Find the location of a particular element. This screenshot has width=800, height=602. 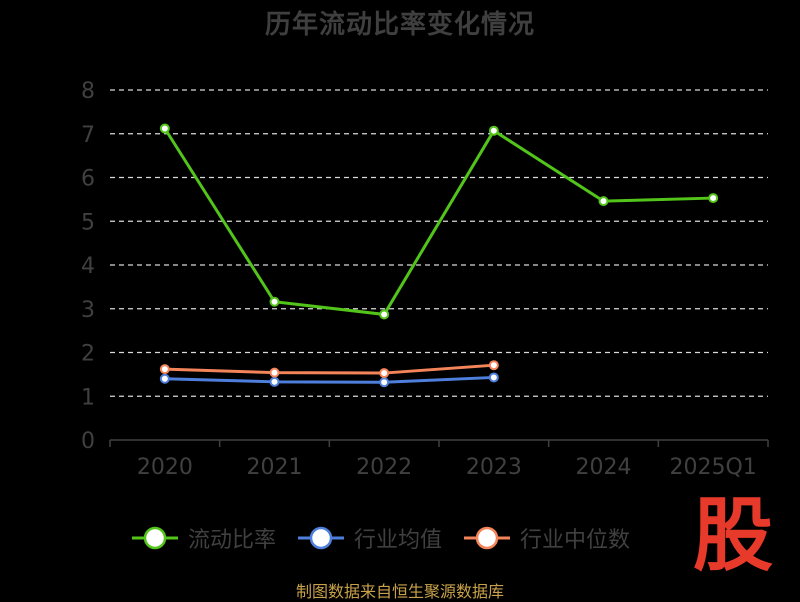

y-tick-label: 5 is located at coordinates (88, 222).